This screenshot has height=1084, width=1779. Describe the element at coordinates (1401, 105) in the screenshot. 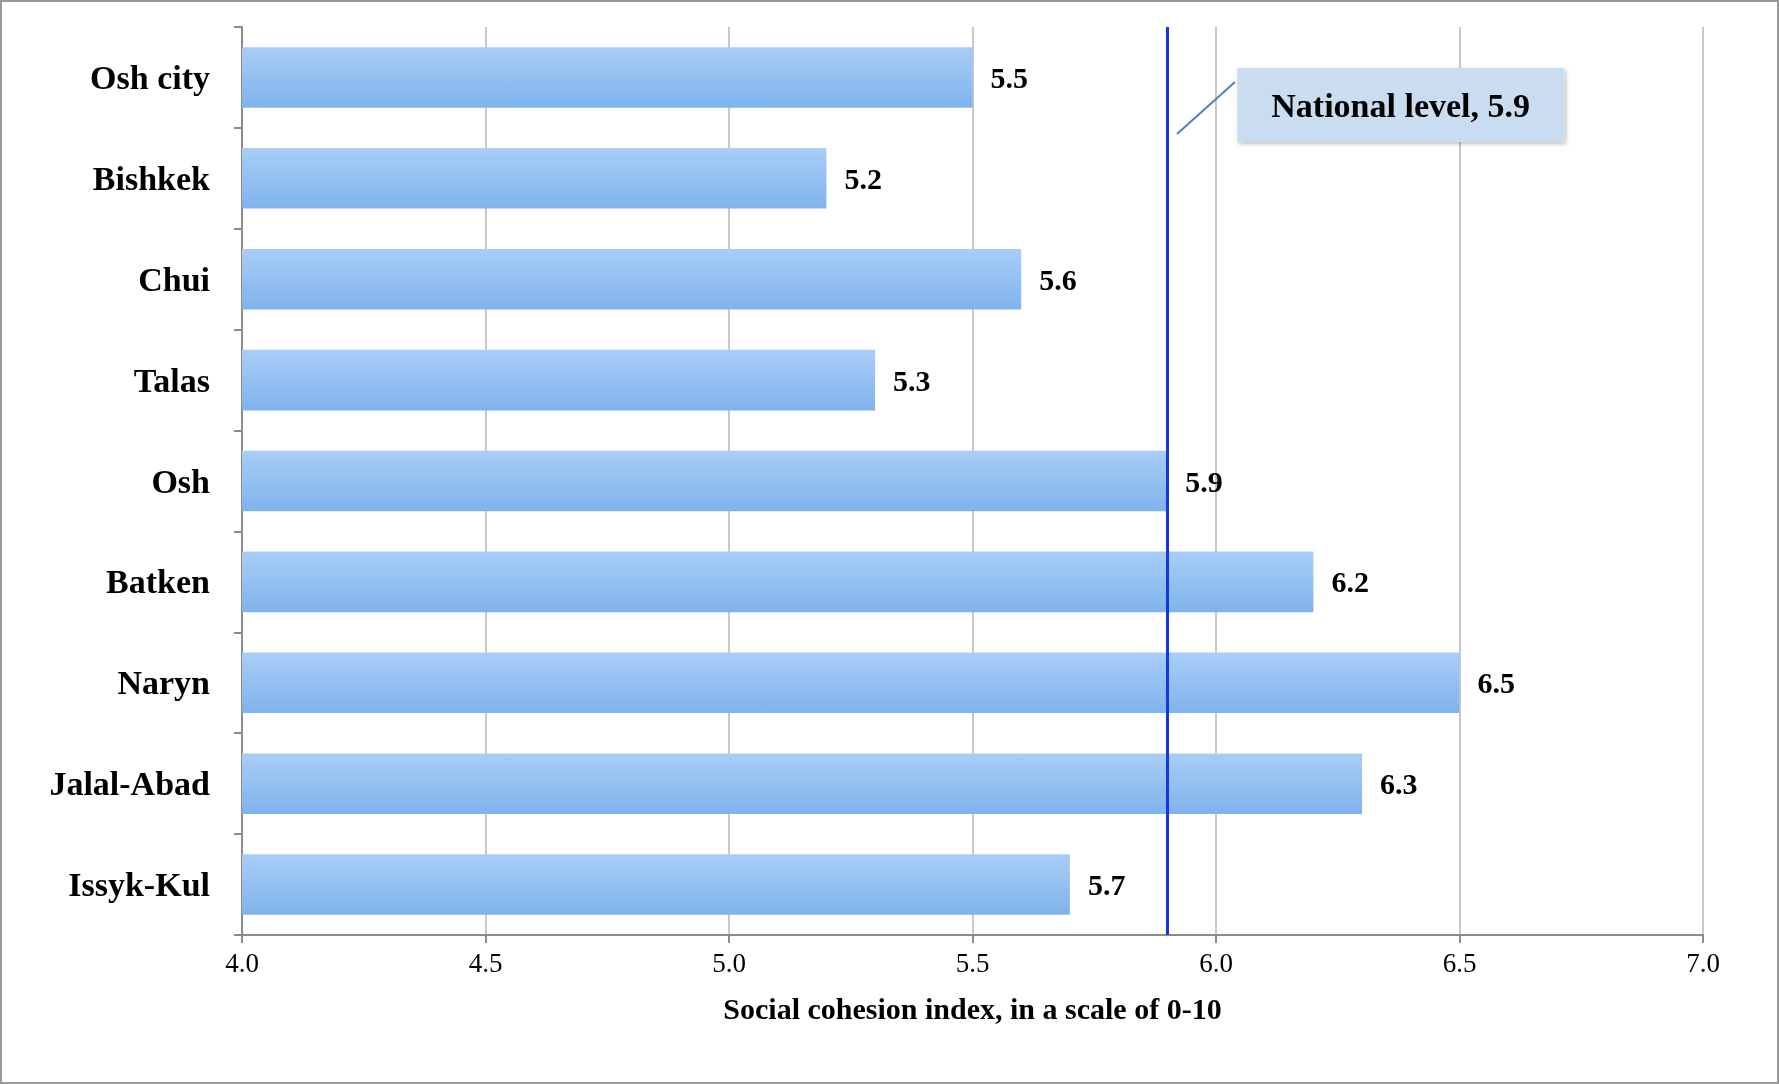

I see `ref-line-label: National level, 5.9` at that location.